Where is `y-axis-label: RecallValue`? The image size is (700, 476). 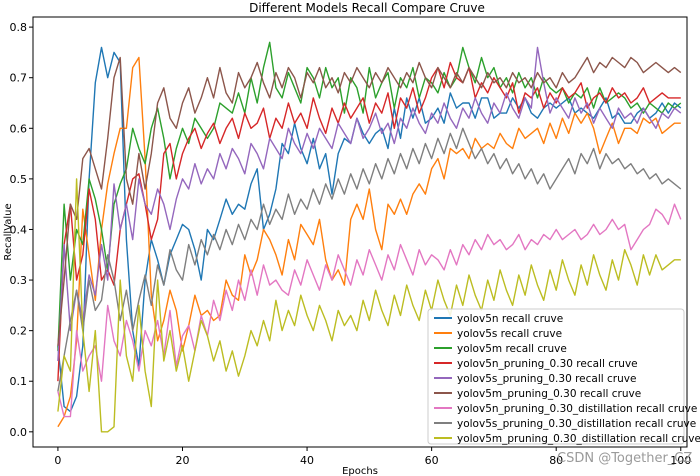
y-axis-label: RecallValue is located at coordinates (8, 231).